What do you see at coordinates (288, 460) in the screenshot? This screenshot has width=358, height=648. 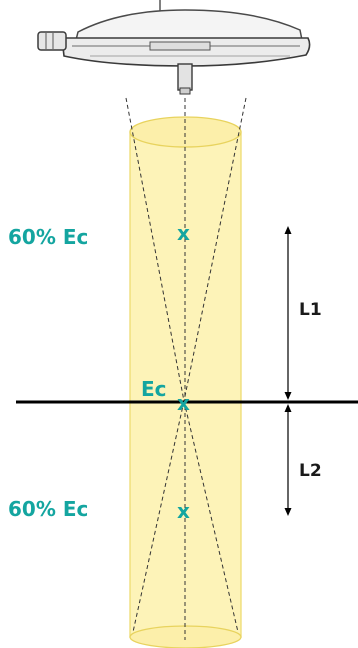 I see `l2-dimension-arrow` at bounding box center [288, 460].